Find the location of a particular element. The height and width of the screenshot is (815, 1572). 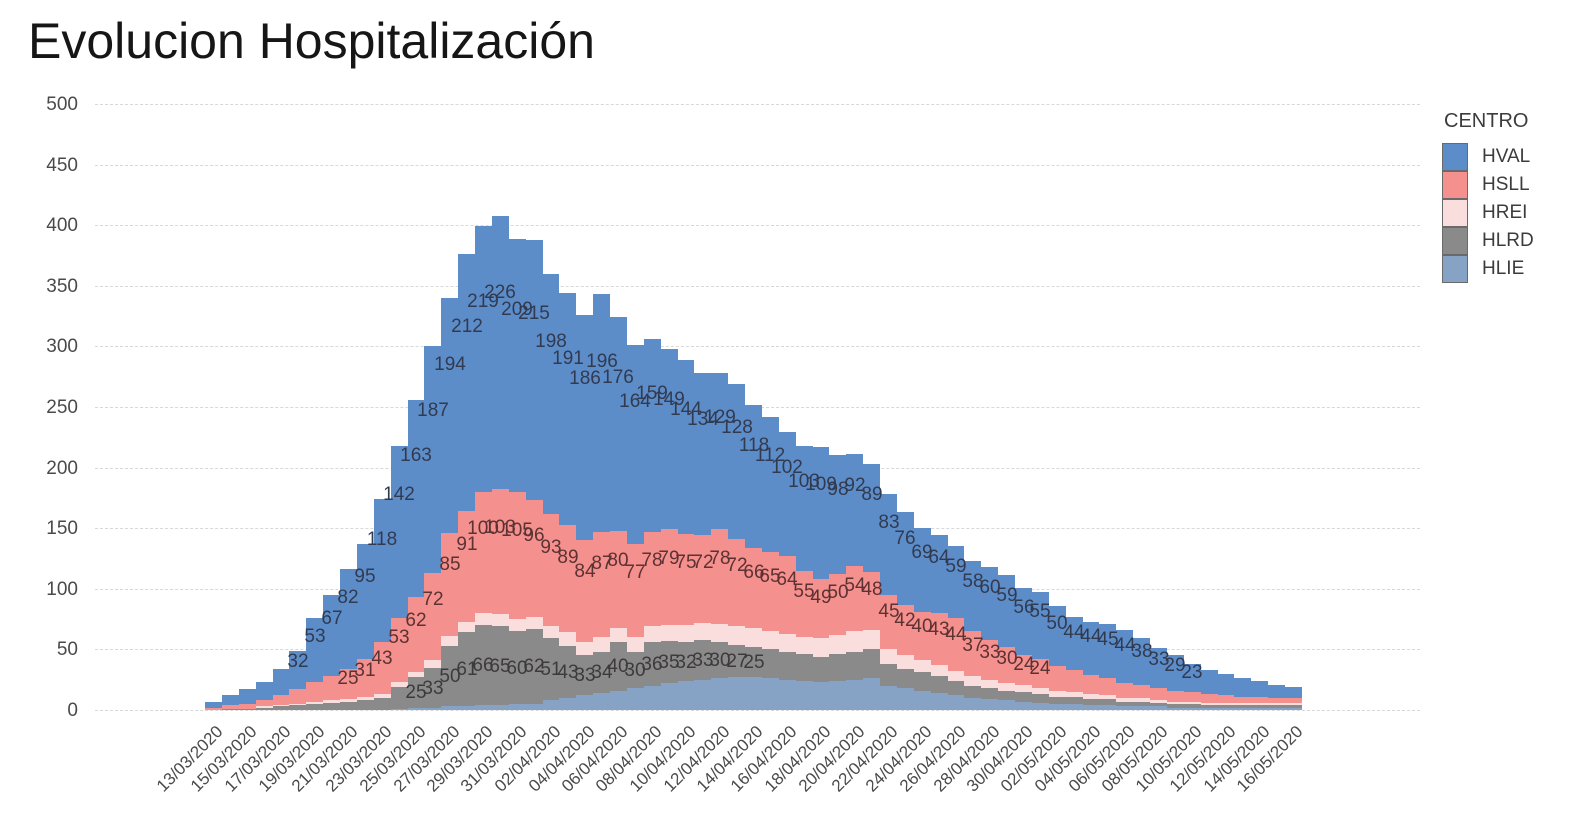

y-tick-label: 0 is located at coordinates (72, 710).